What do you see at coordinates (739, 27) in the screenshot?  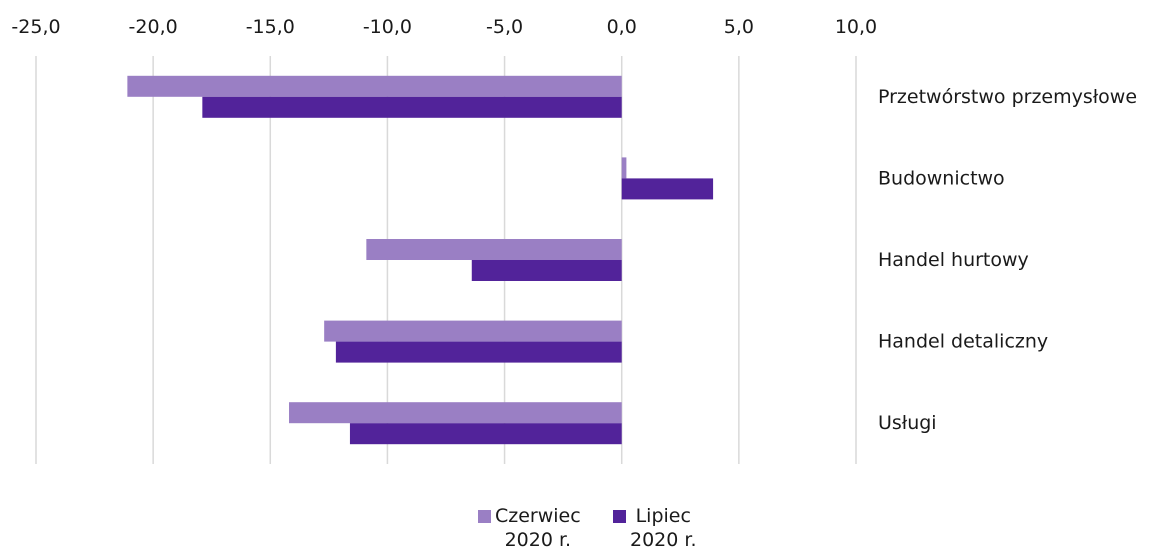 I see `x-tick-label: 5,0` at bounding box center [739, 27].